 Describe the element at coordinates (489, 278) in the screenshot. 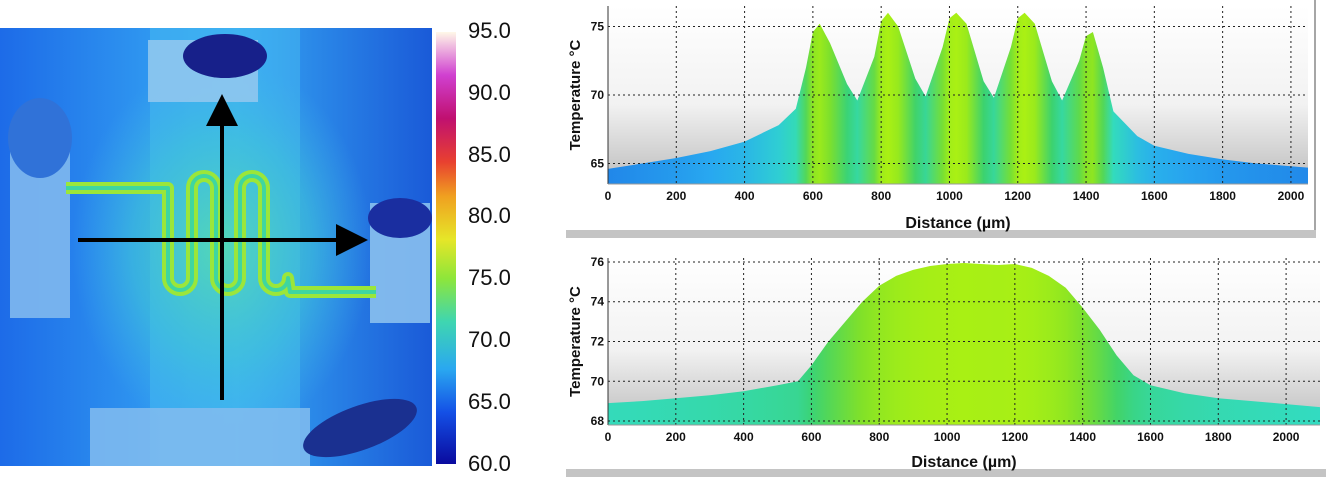

I see `colorbar-tick-label: 75.0` at that location.